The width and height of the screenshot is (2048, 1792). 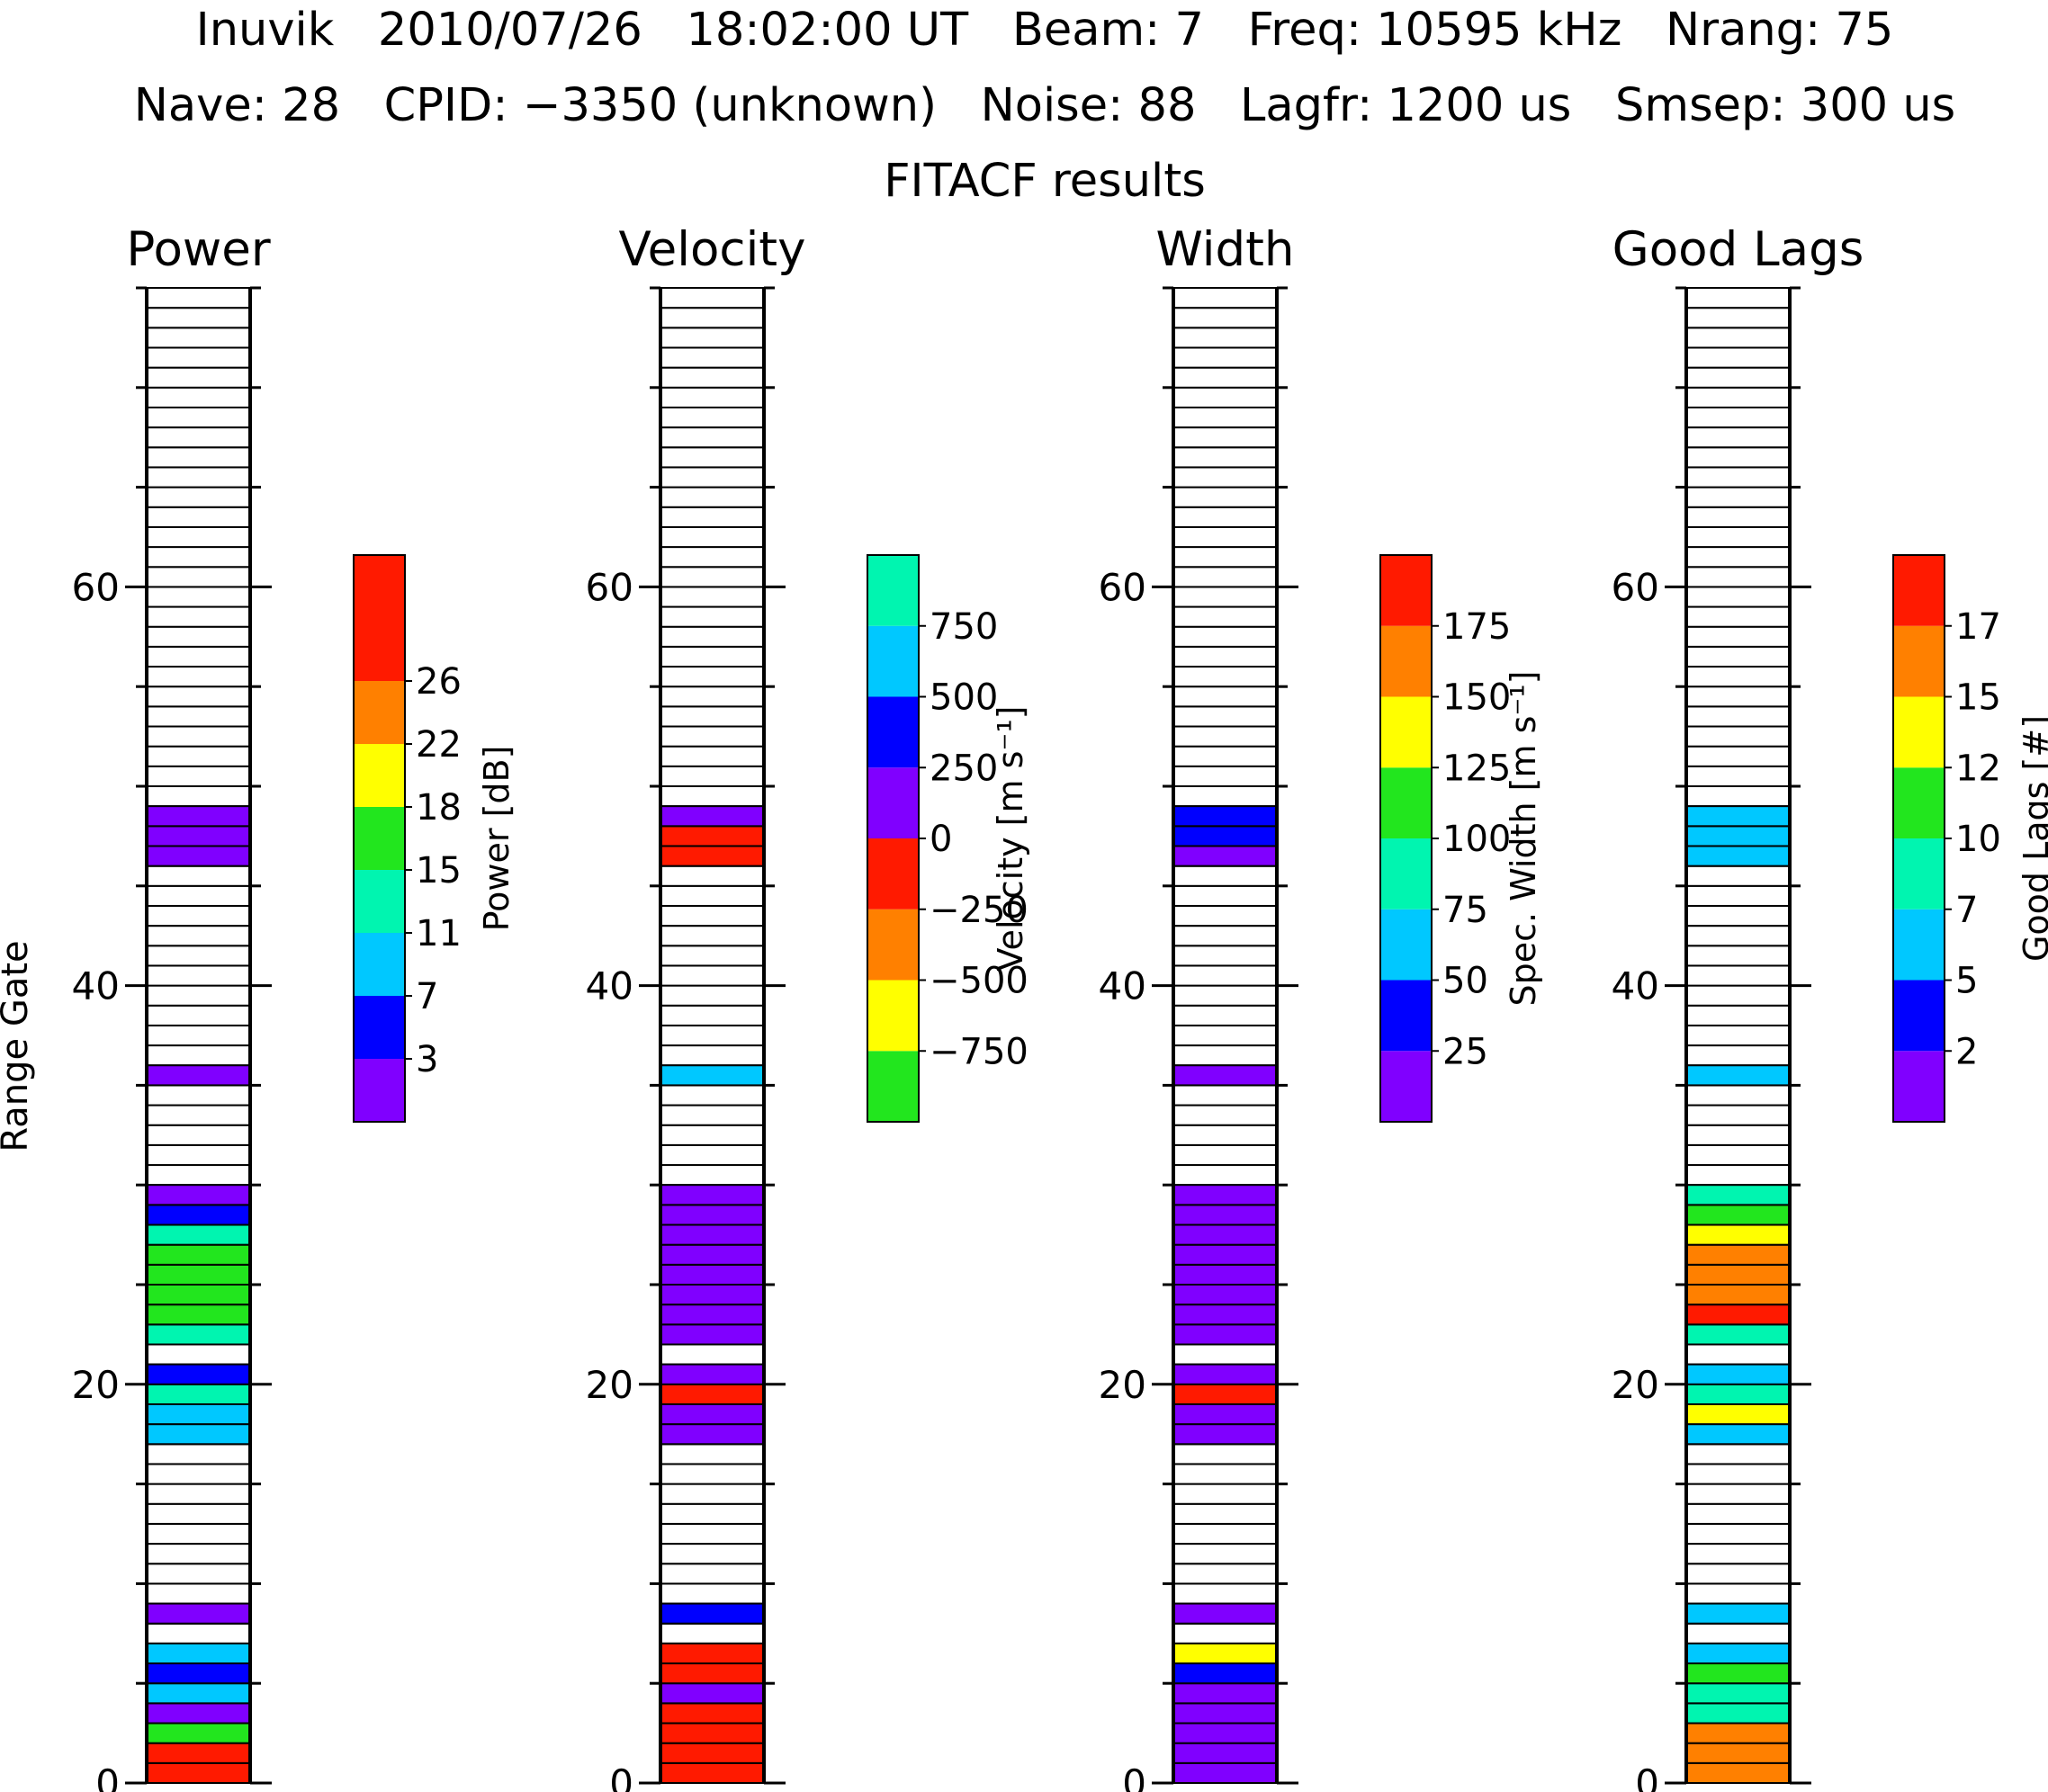 I want to click on width-colorbar-tick-label: 75, so click(x=1465, y=910).